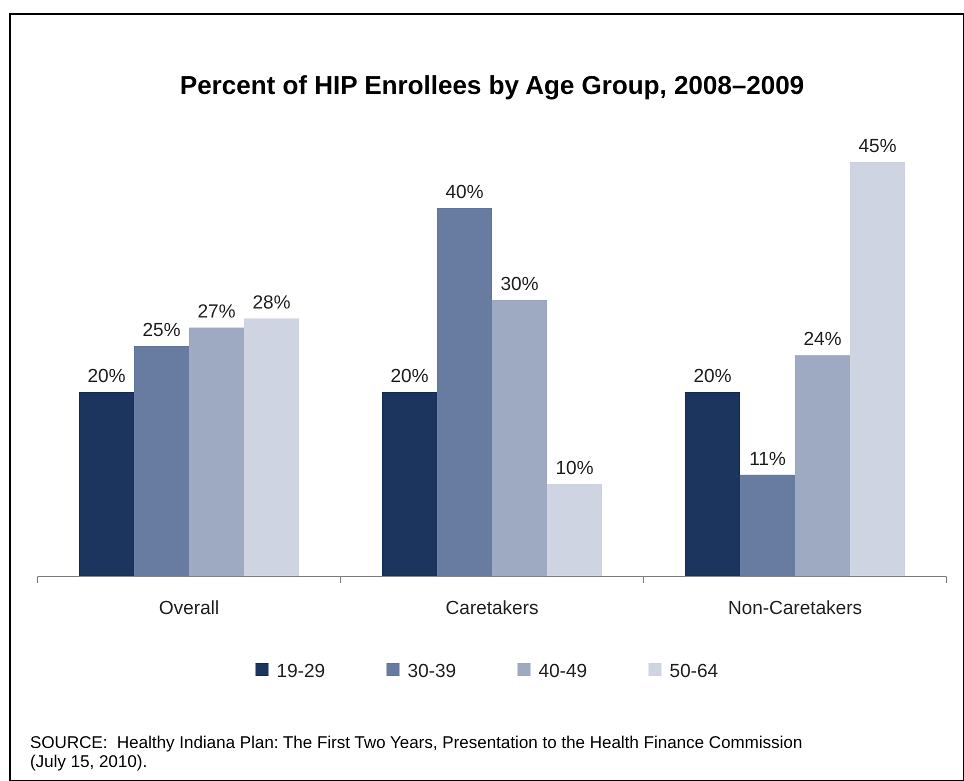 The height and width of the screenshot is (781, 964). I want to click on data-label: 24%, so click(822, 339).